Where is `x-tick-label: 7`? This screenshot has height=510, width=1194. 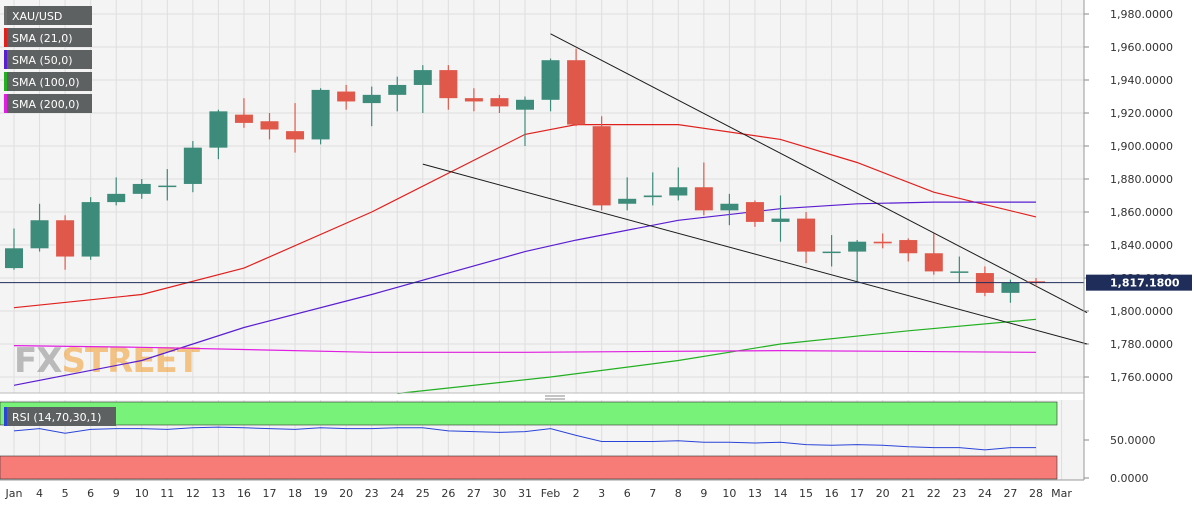 x-tick-label: 7 is located at coordinates (652, 493).